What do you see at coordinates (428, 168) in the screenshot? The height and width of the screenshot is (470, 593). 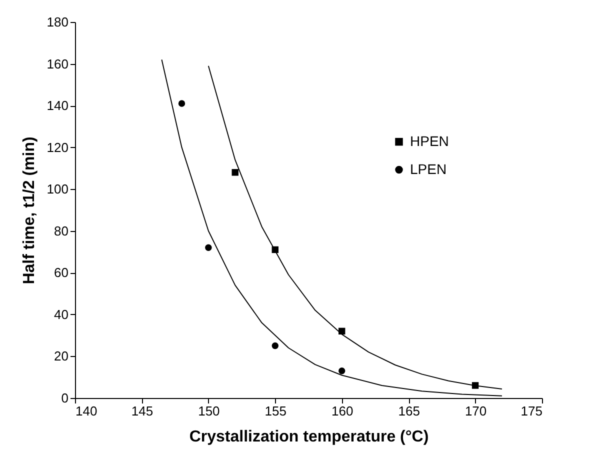 I see `legend-label: LPEN` at bounding box center [428, 168].